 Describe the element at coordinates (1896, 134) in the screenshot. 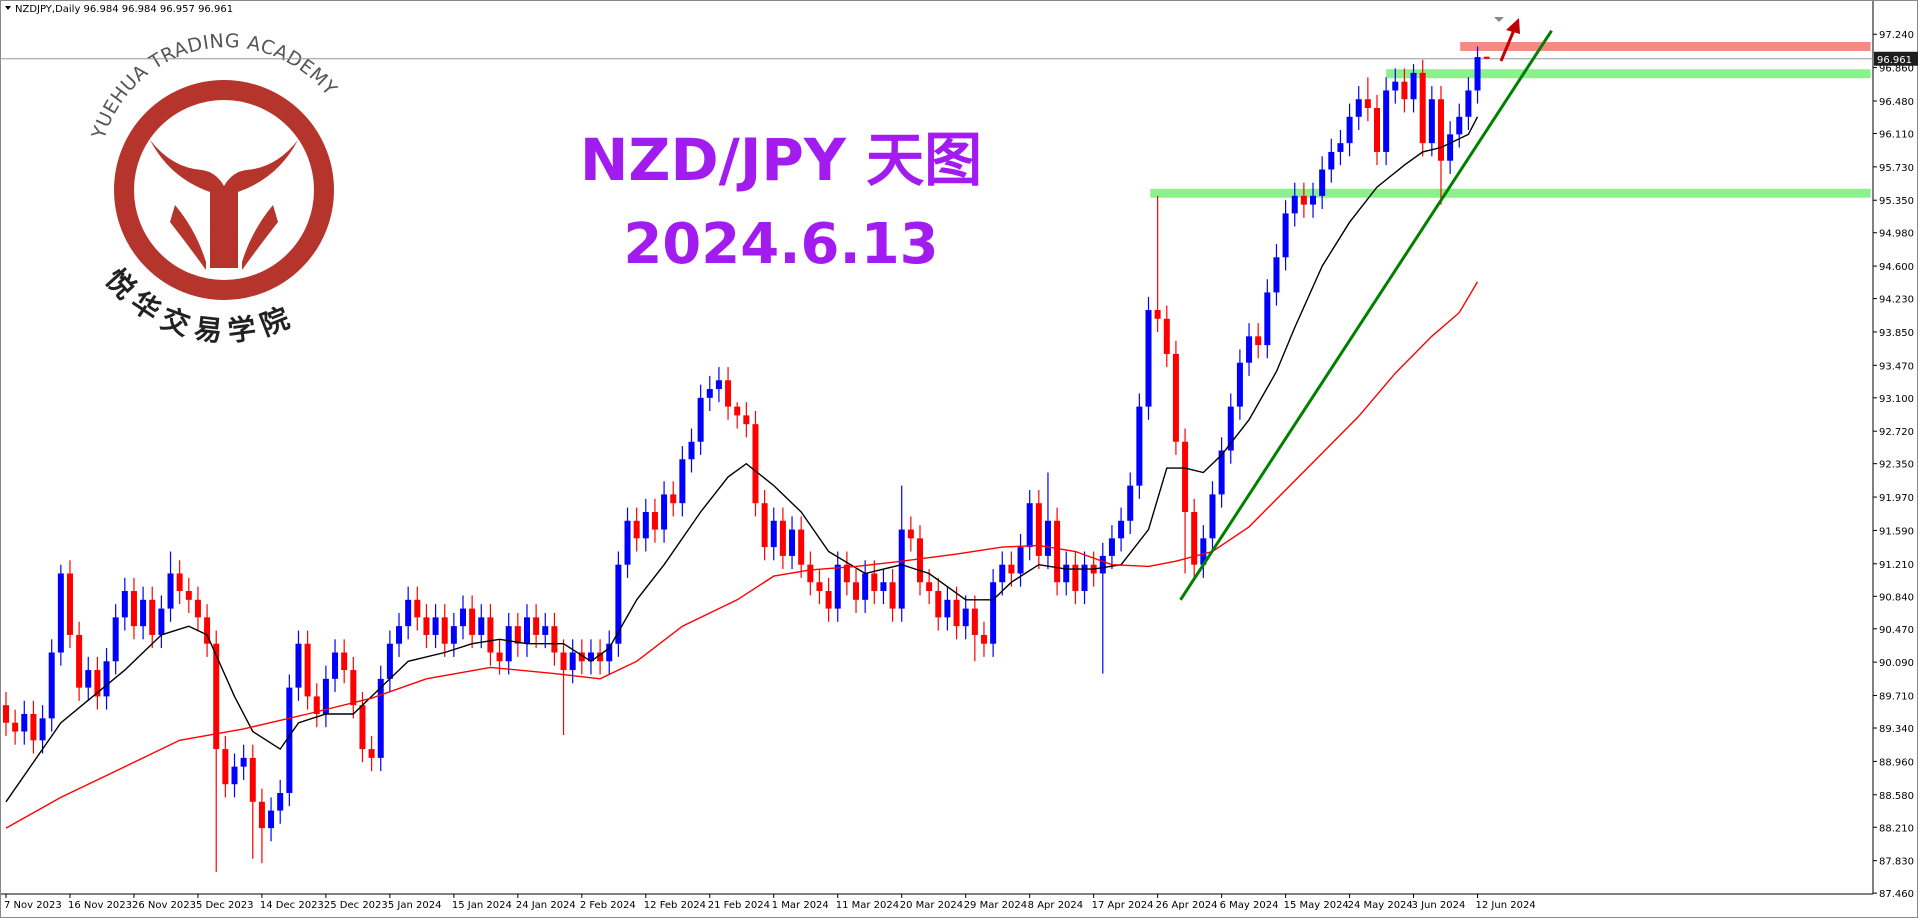

I see `y-tick-label: 96.110` at that location.